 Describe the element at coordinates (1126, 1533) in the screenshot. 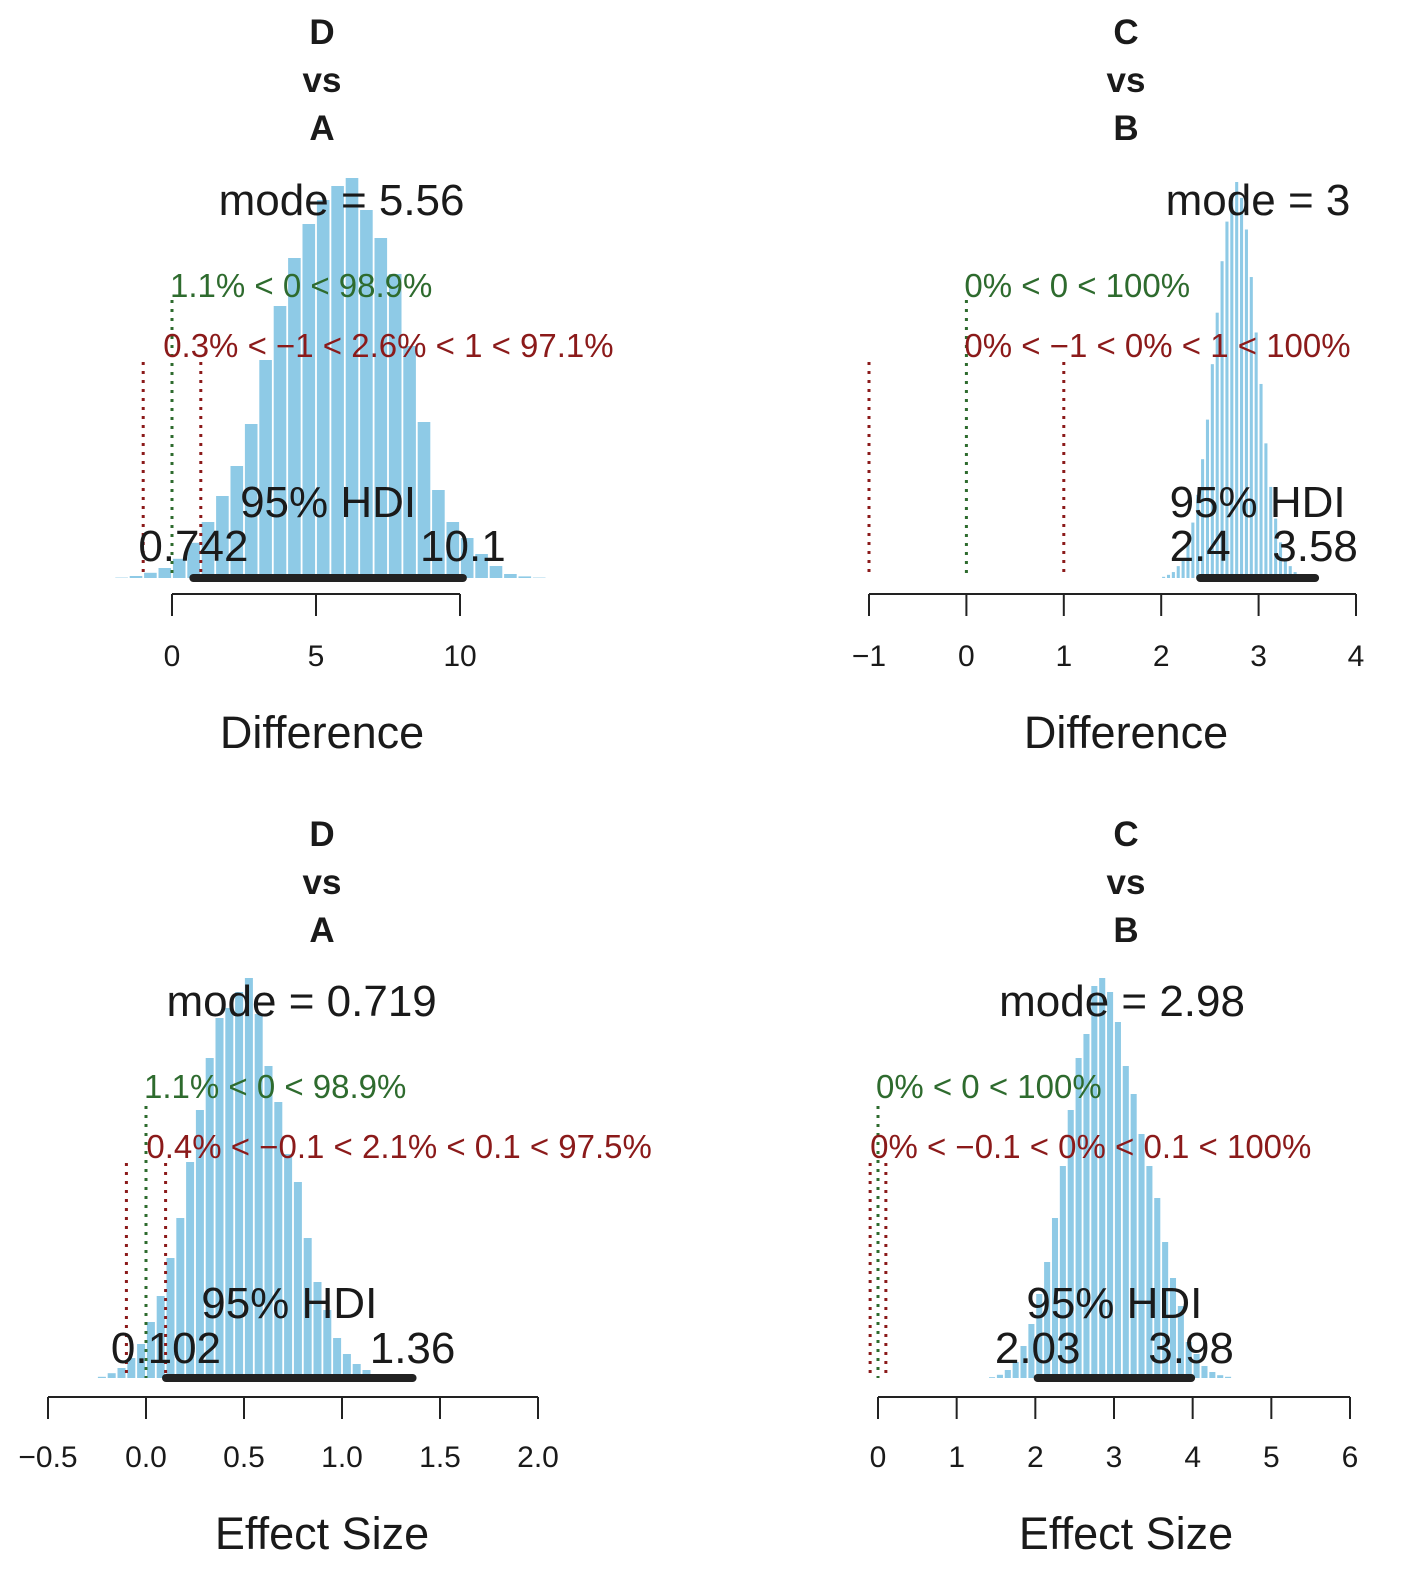

I see `x-axis-label: Effect Size` at that location.